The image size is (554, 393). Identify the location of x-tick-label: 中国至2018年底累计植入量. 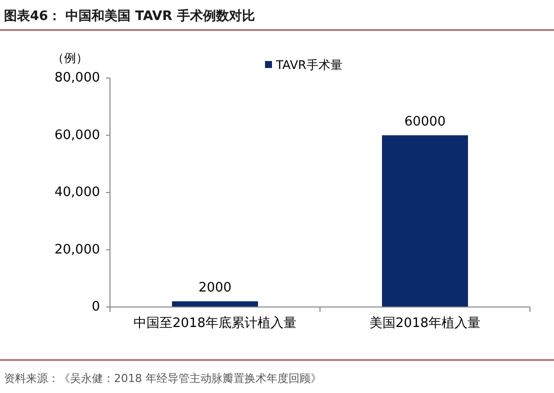
(215, 323).